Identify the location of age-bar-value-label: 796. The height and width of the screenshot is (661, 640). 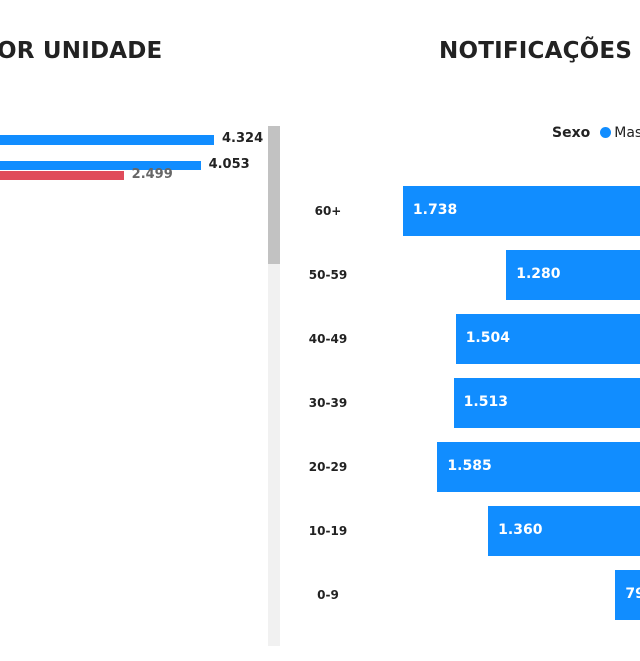
(632, 594).